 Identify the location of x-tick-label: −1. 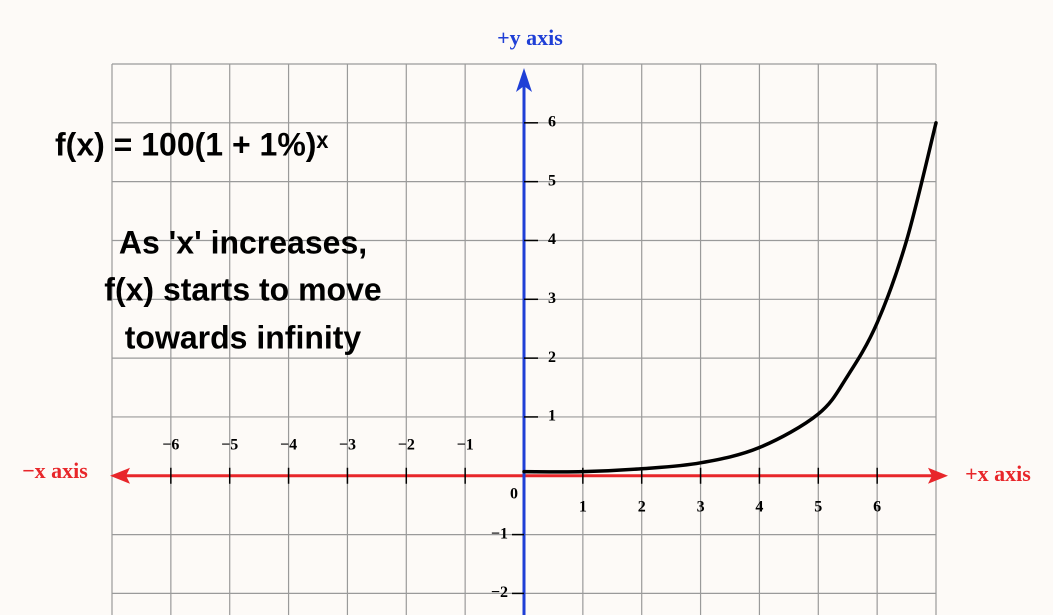
(465, 444).